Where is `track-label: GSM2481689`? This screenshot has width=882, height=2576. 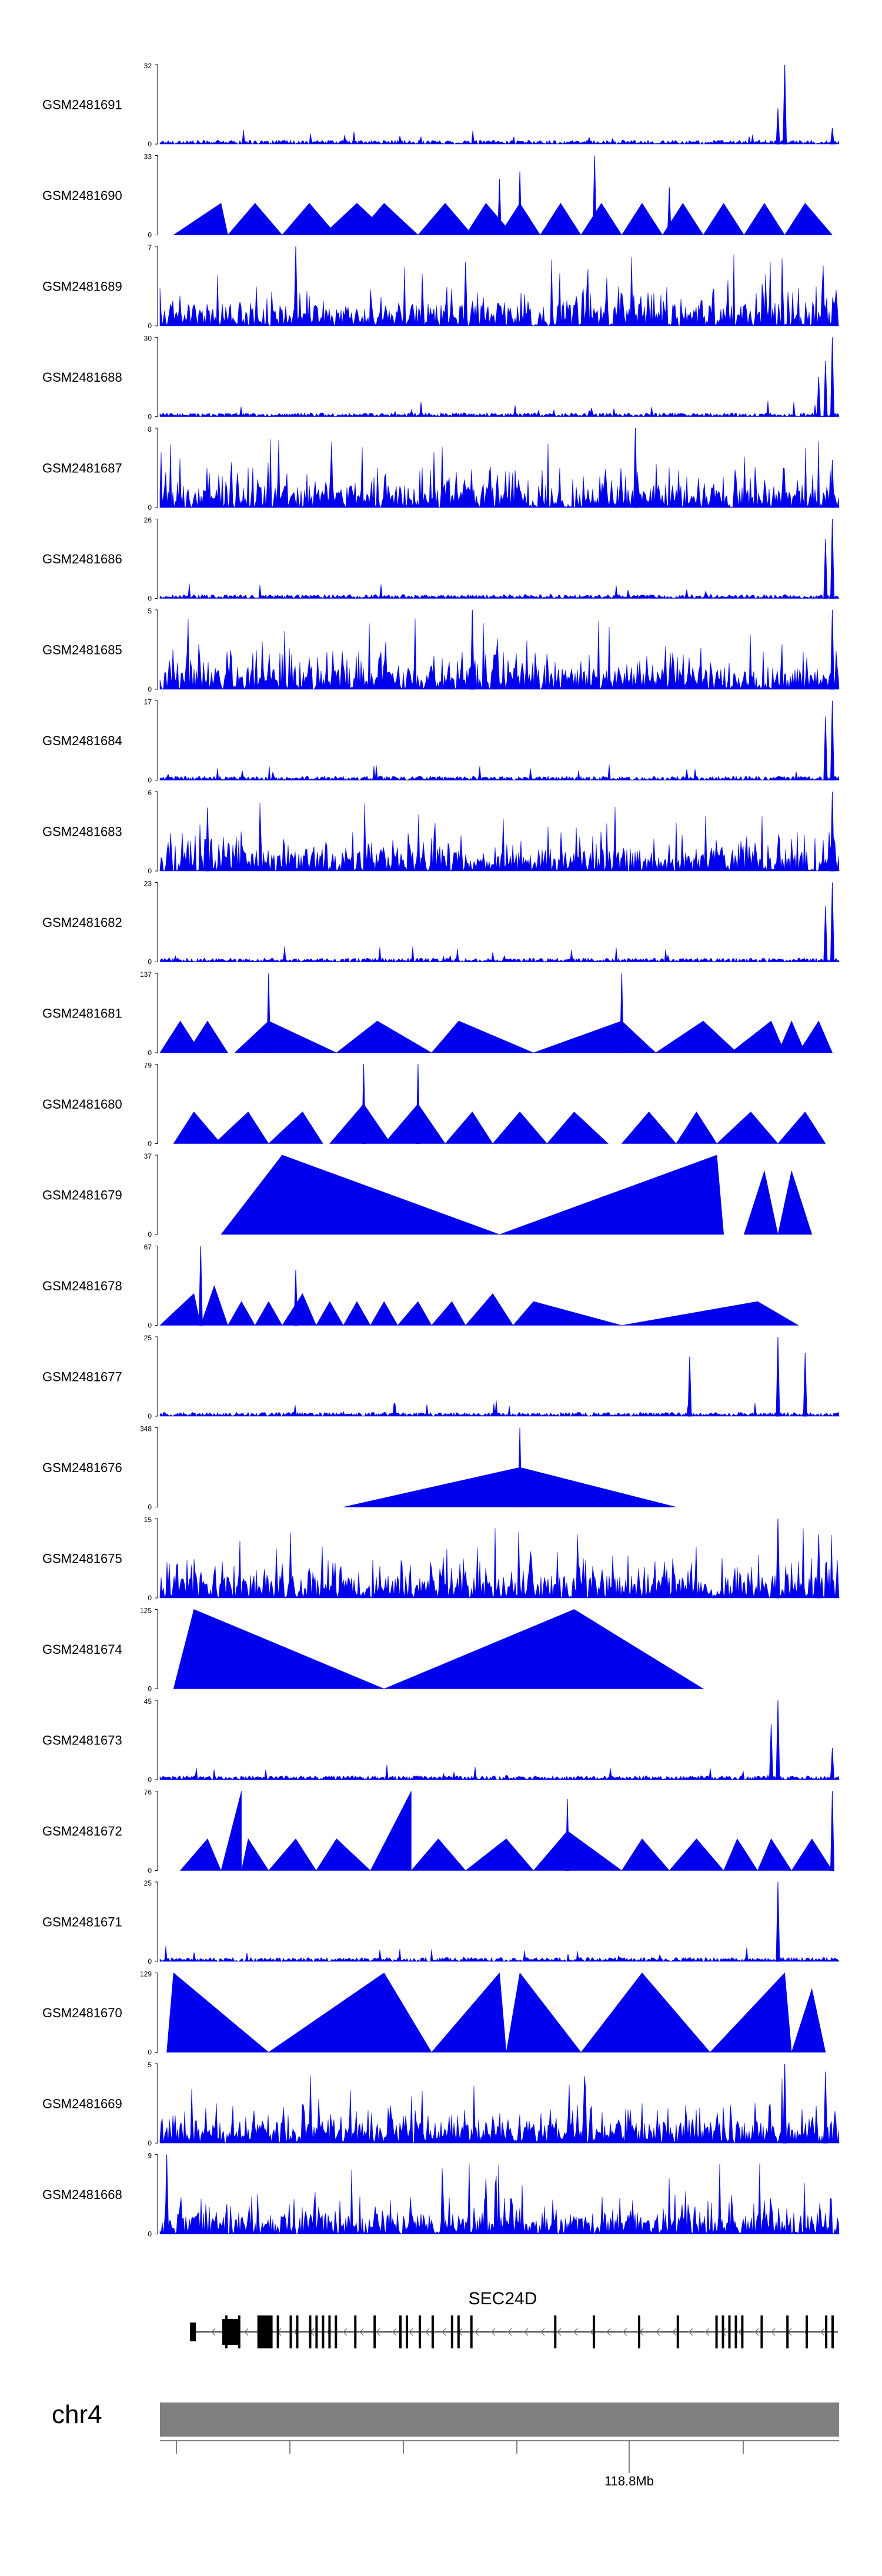 track-label: GSM2481689 is located at coordinates (82, 286).